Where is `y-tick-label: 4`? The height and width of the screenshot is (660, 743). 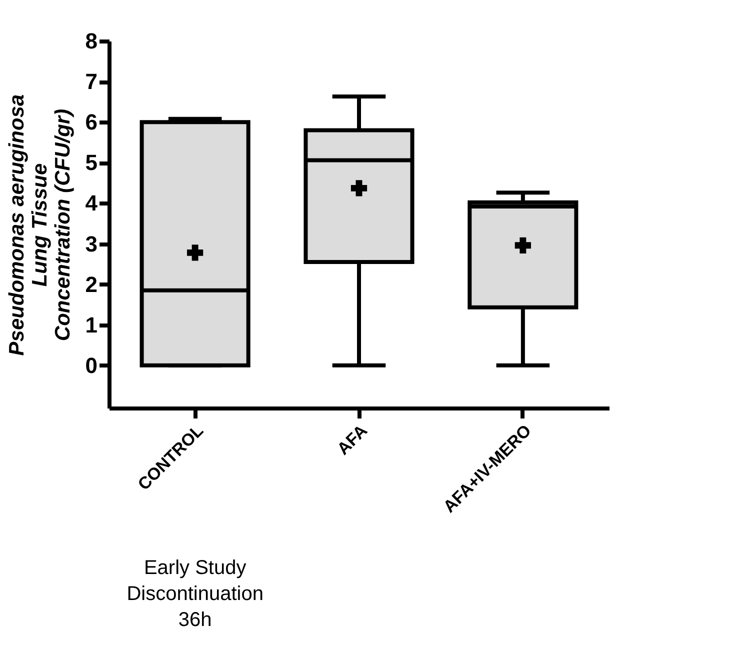 y-tick-label: 4 is located at coordinates (91, 203).